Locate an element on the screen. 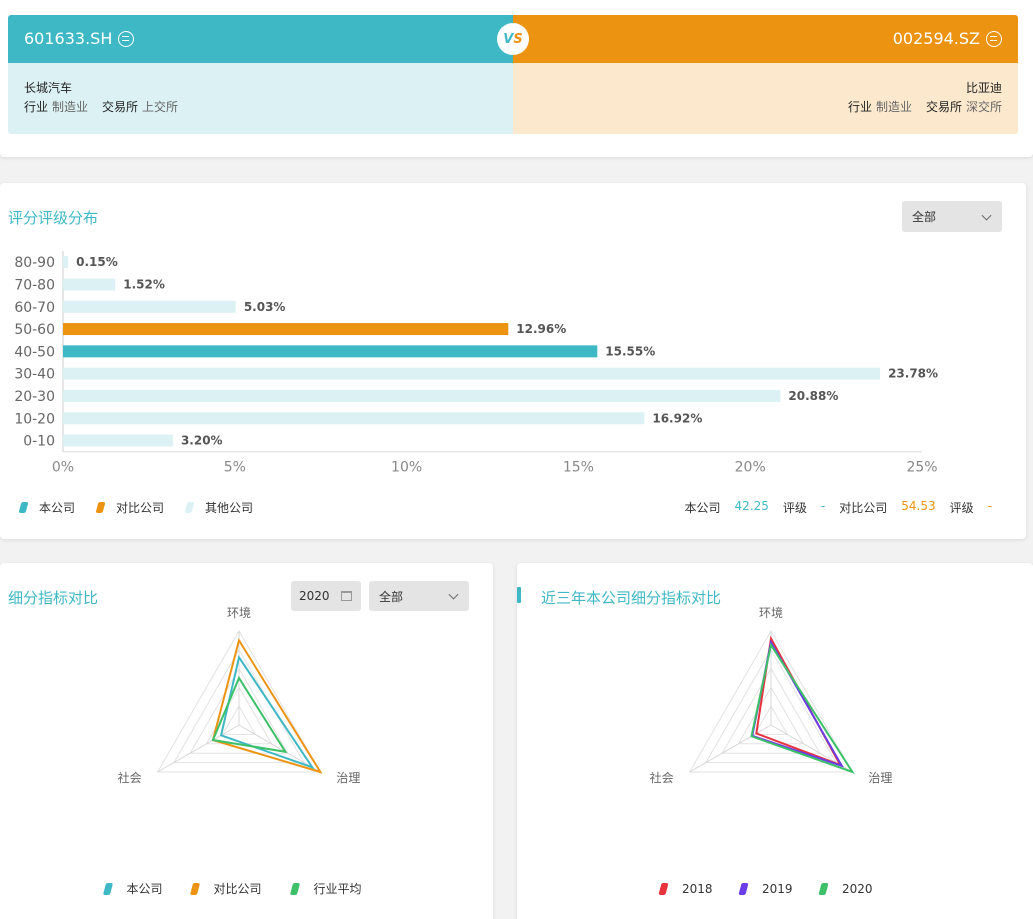 The image size is (1033, 919). title-accent is located at coordinates (519, 595).